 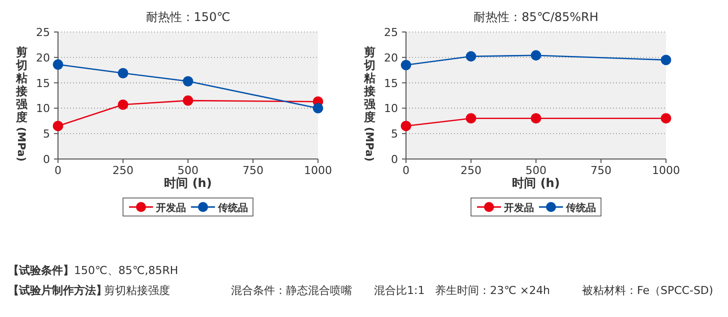 What do you see at coordinates (126, 270) in the screenshot?
I see `text: 150℃、85℃,85RH` at bounding box center [126, 270].